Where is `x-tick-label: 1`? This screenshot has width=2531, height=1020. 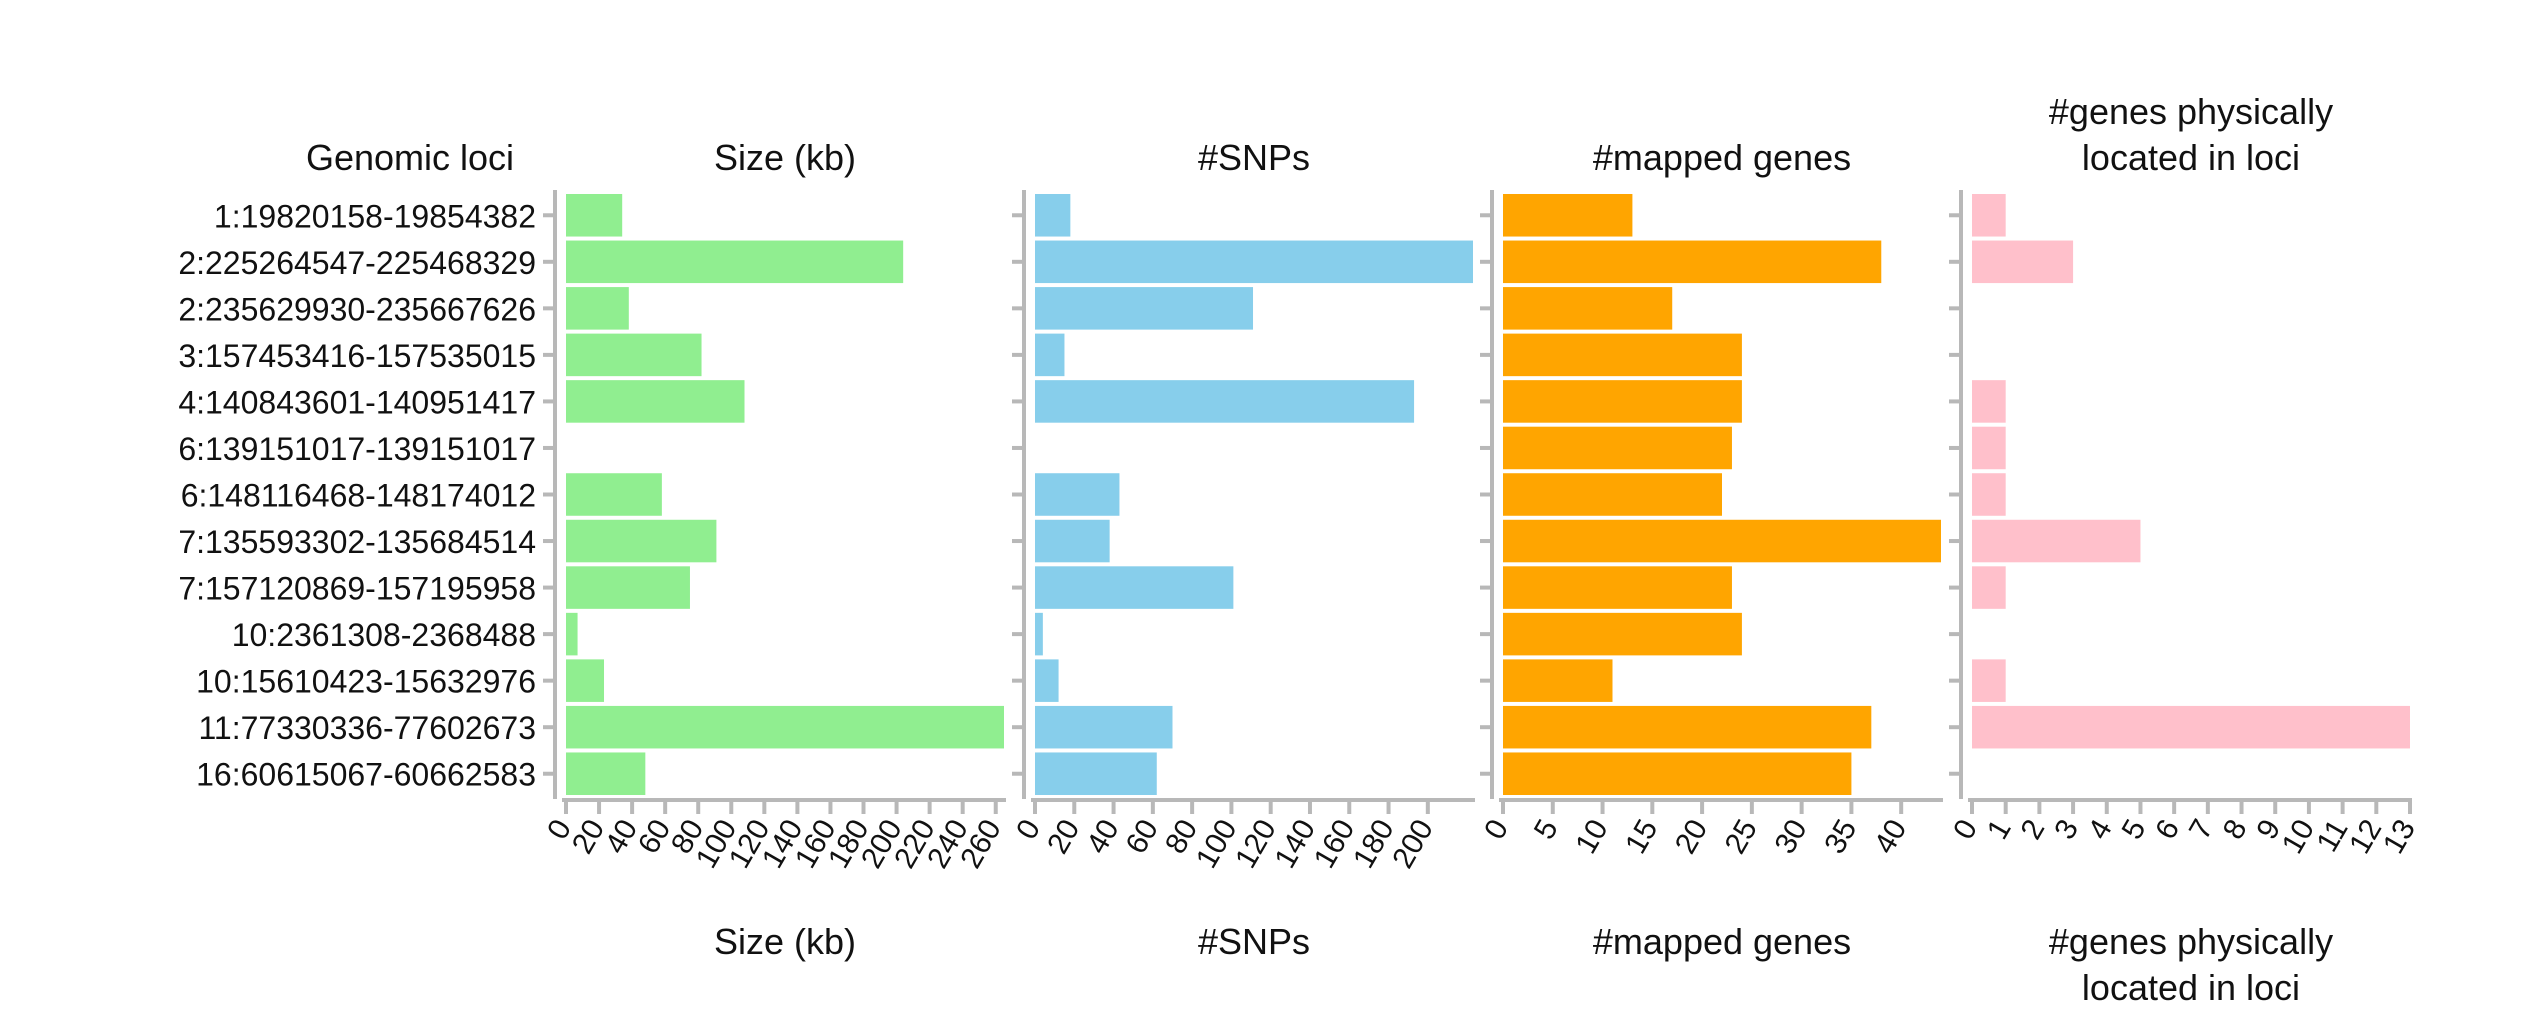 x-tick-label: 1 is located at coordinates (1999, 829).